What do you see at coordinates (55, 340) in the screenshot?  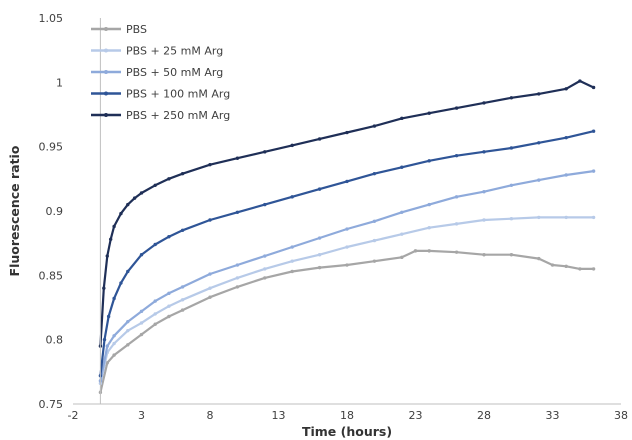 I see `y-tick-label: 0.8` at bounding box center [55, 340].